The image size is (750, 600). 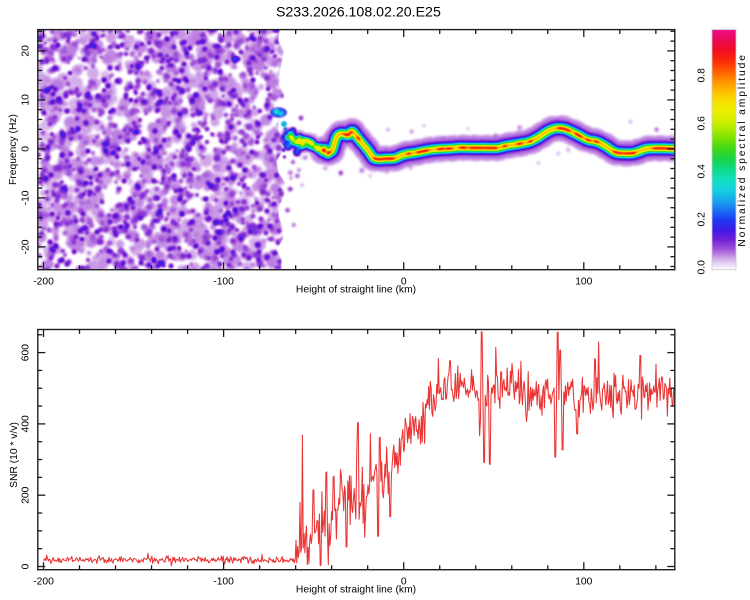 I want to click on svg-text: 10, so click(x=26, y=100).